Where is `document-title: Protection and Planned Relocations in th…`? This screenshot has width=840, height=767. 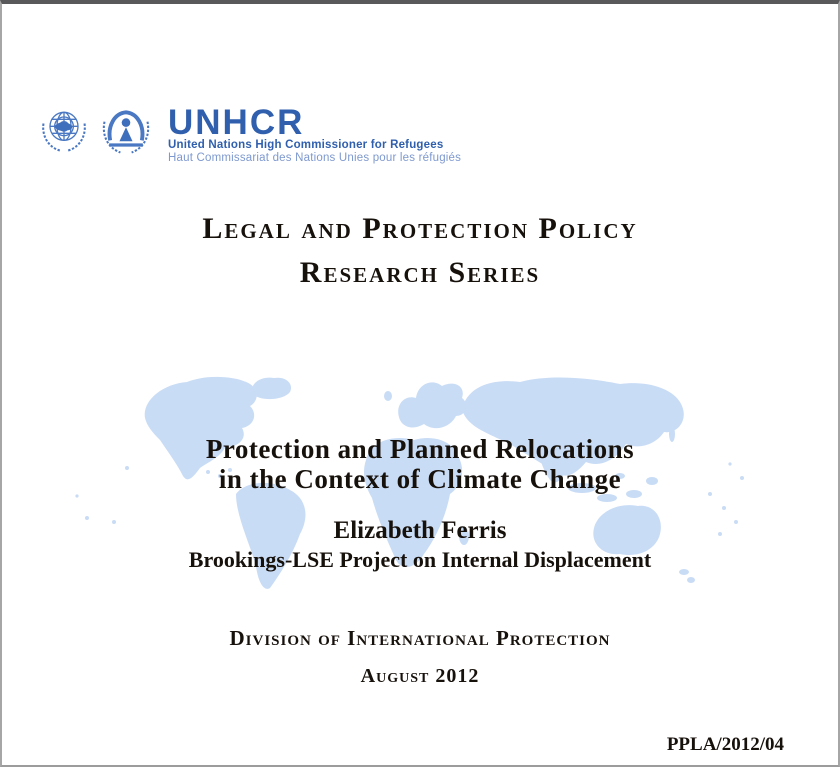
document-title: Protection and Planned Relocations in th… is located at coordinates (420, 464).